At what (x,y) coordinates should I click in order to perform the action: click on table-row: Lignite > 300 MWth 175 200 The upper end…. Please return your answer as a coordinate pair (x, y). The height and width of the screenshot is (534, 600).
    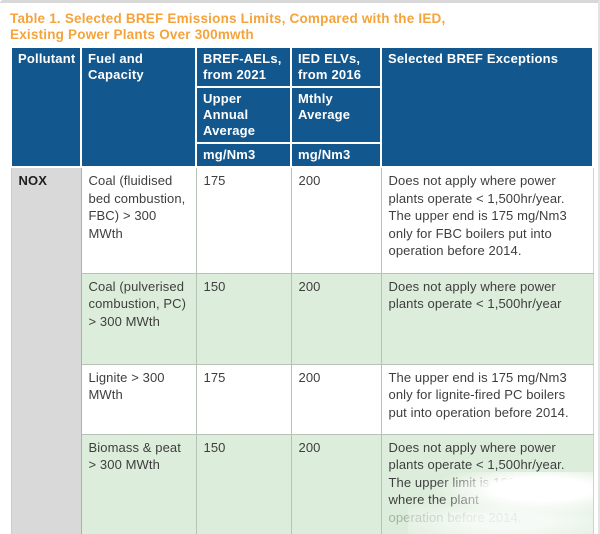
    Looking at the image, I should click on (302, 399).